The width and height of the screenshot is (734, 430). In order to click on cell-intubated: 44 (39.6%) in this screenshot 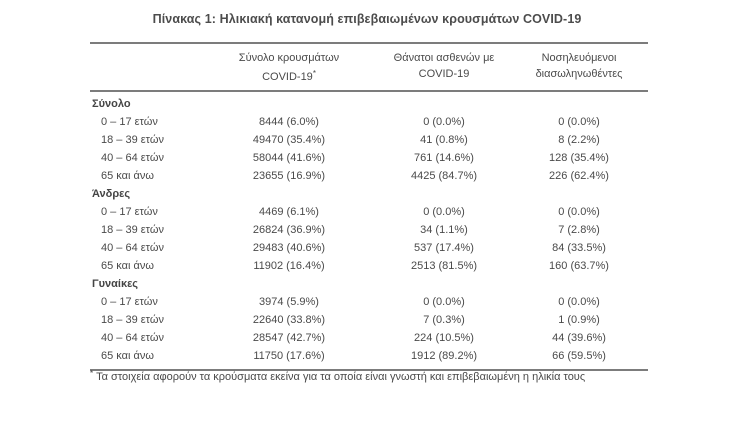, I will do `click(579, 338)`.